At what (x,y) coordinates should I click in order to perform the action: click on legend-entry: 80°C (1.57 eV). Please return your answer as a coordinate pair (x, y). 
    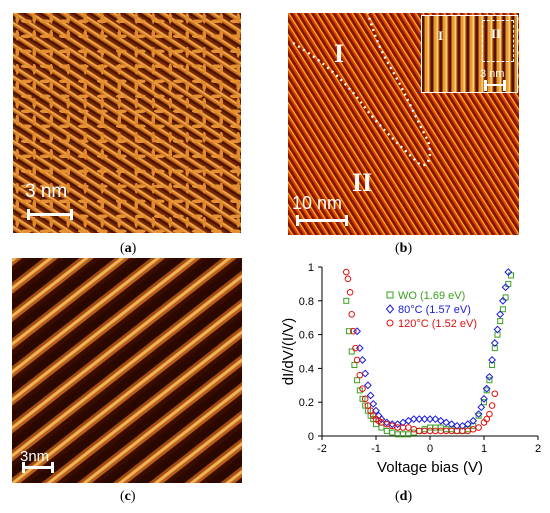
    Looking at the image, I should click on (434, 310).